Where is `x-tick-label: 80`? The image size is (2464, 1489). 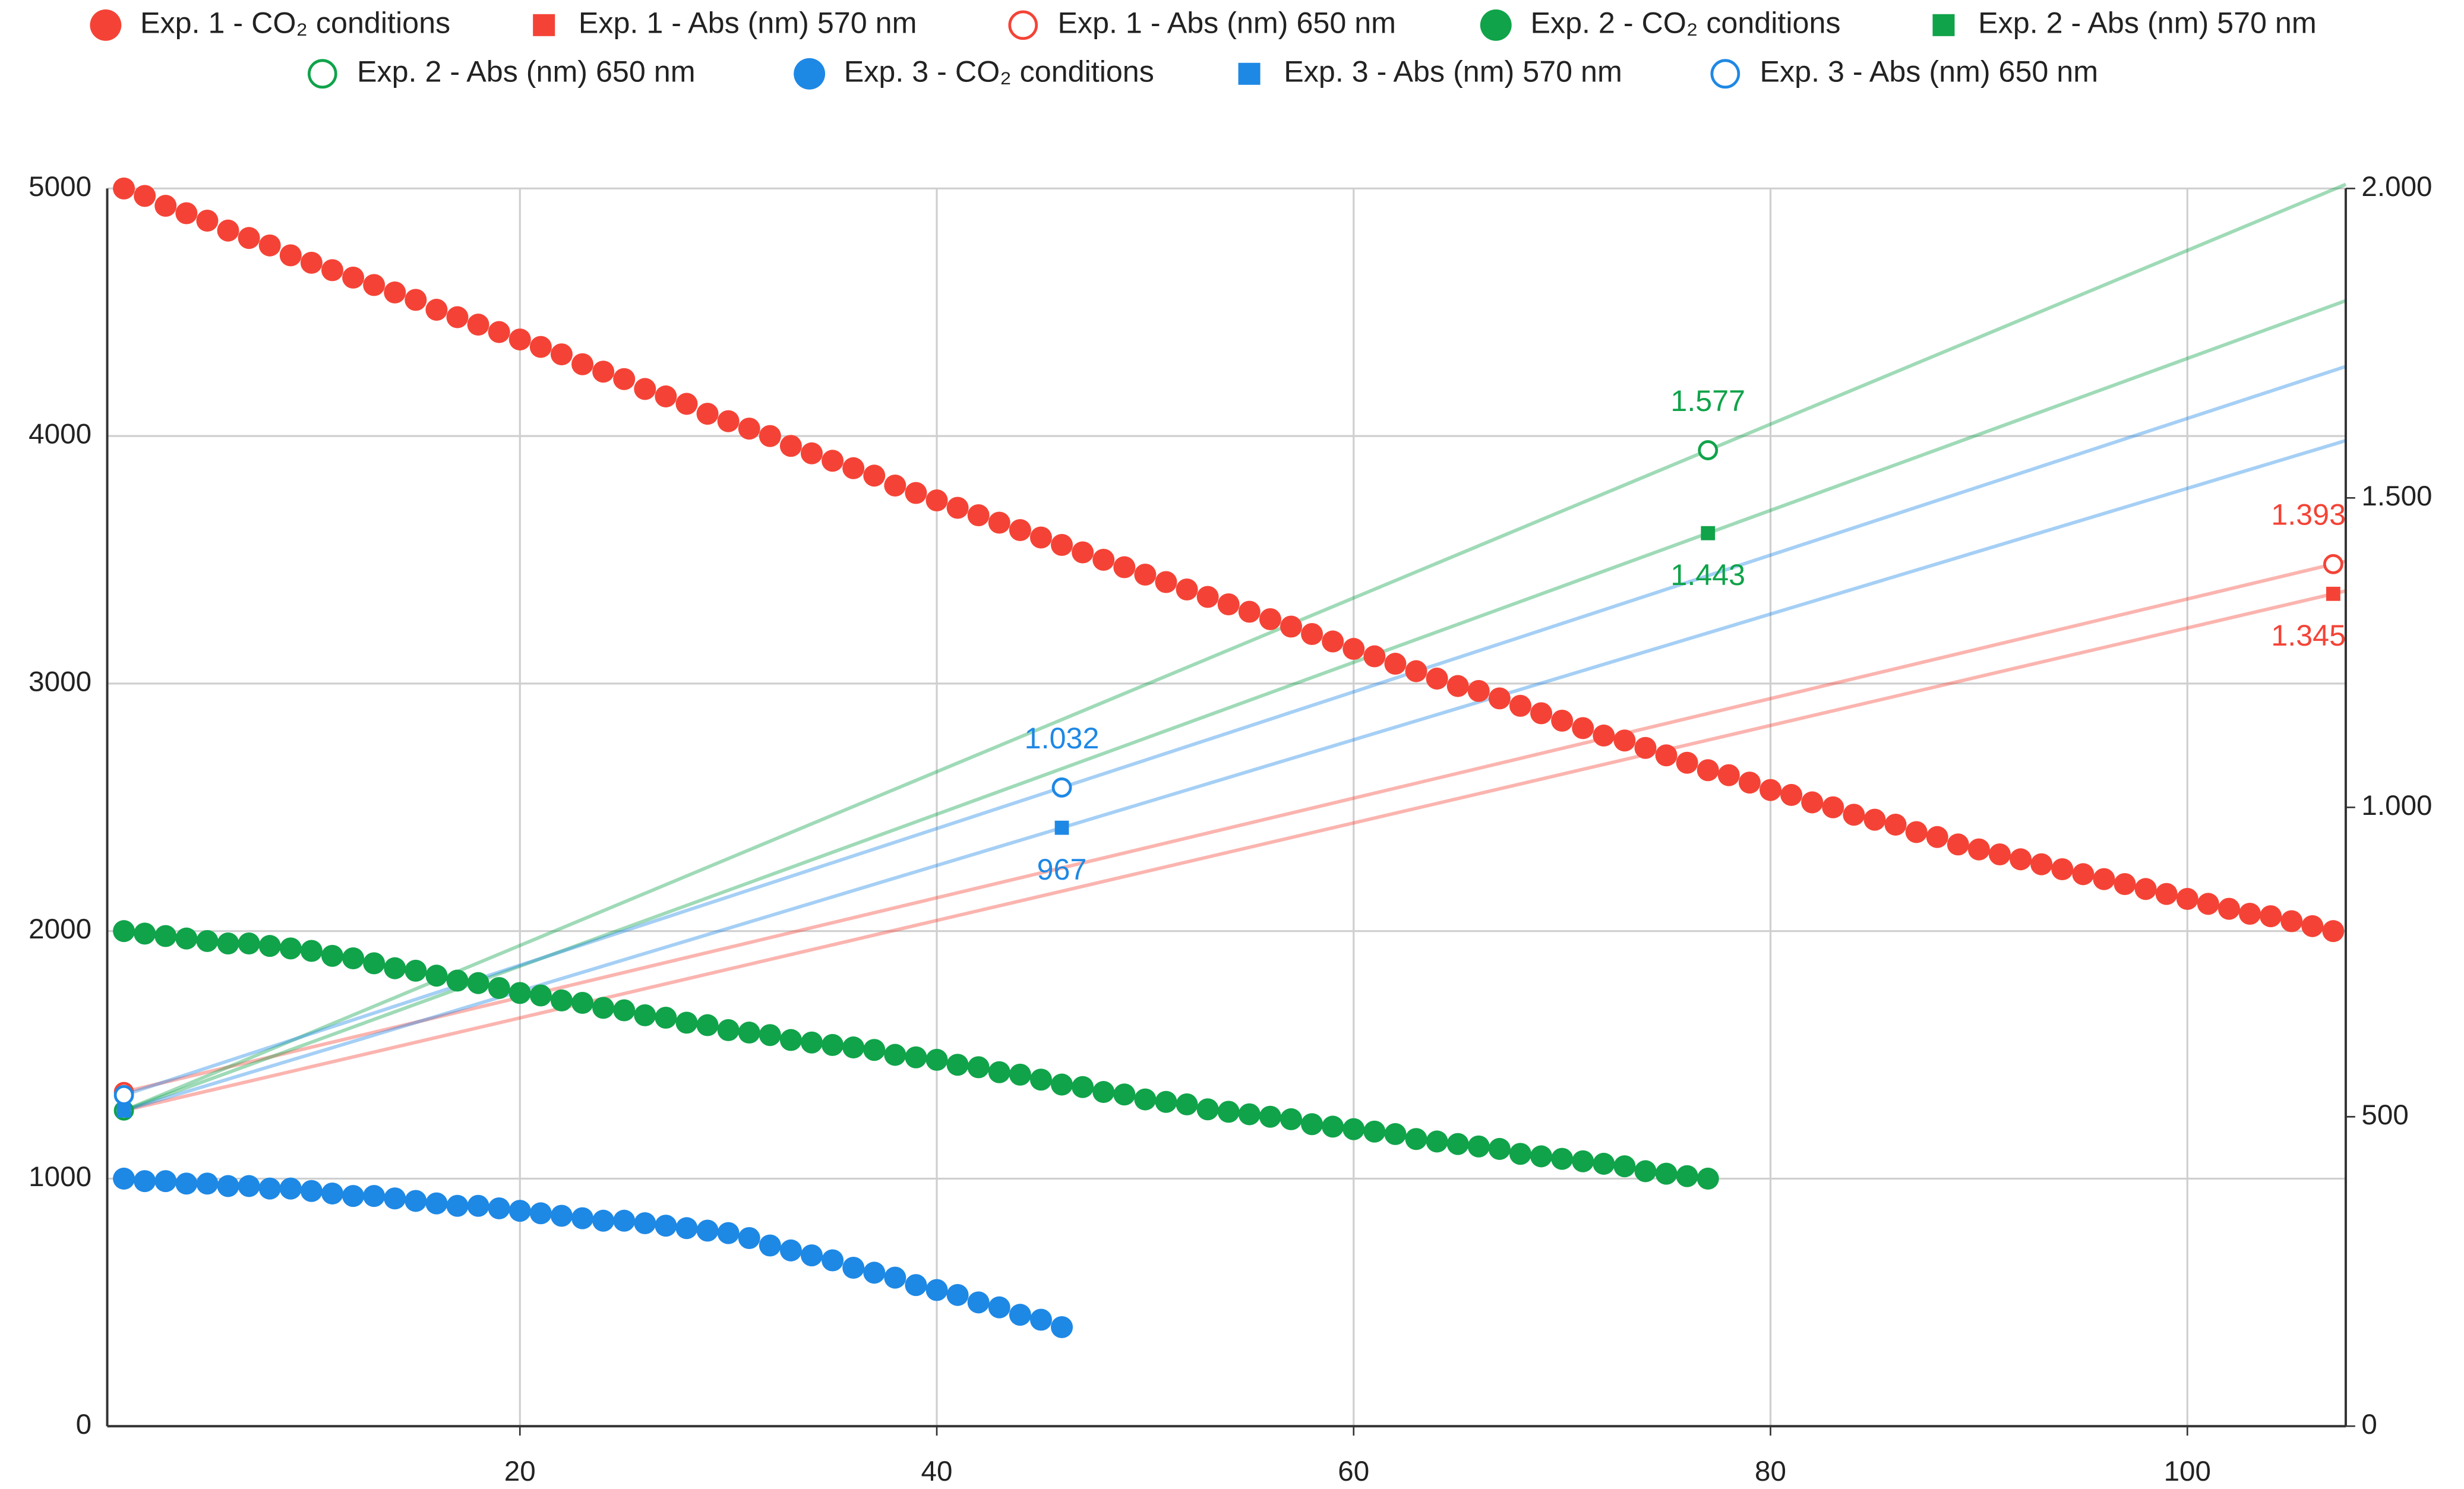 x-tick-label: 80 is located at coordinates (1770, 1471).